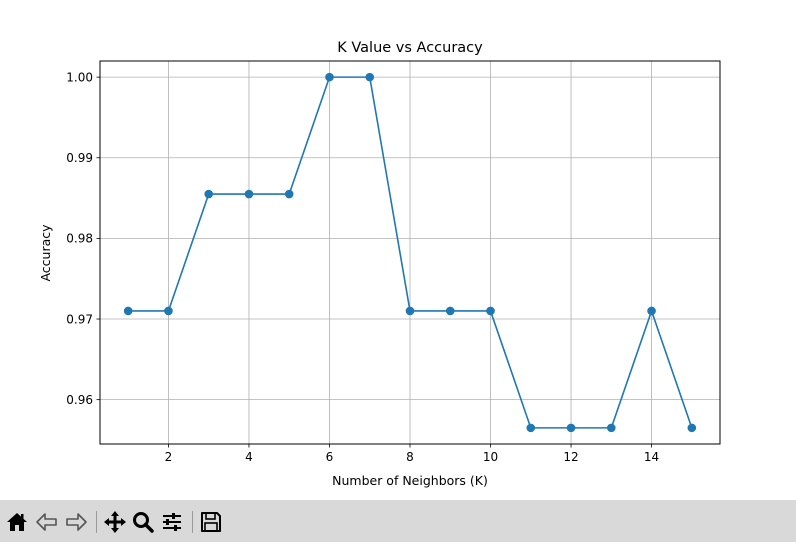 The width and height of the screenshot is (796, 542). What do you see at coordinates (45, 253) in the screenshot?
I see `y-axis-label: Accuracy` at bounding box center [45, 253].